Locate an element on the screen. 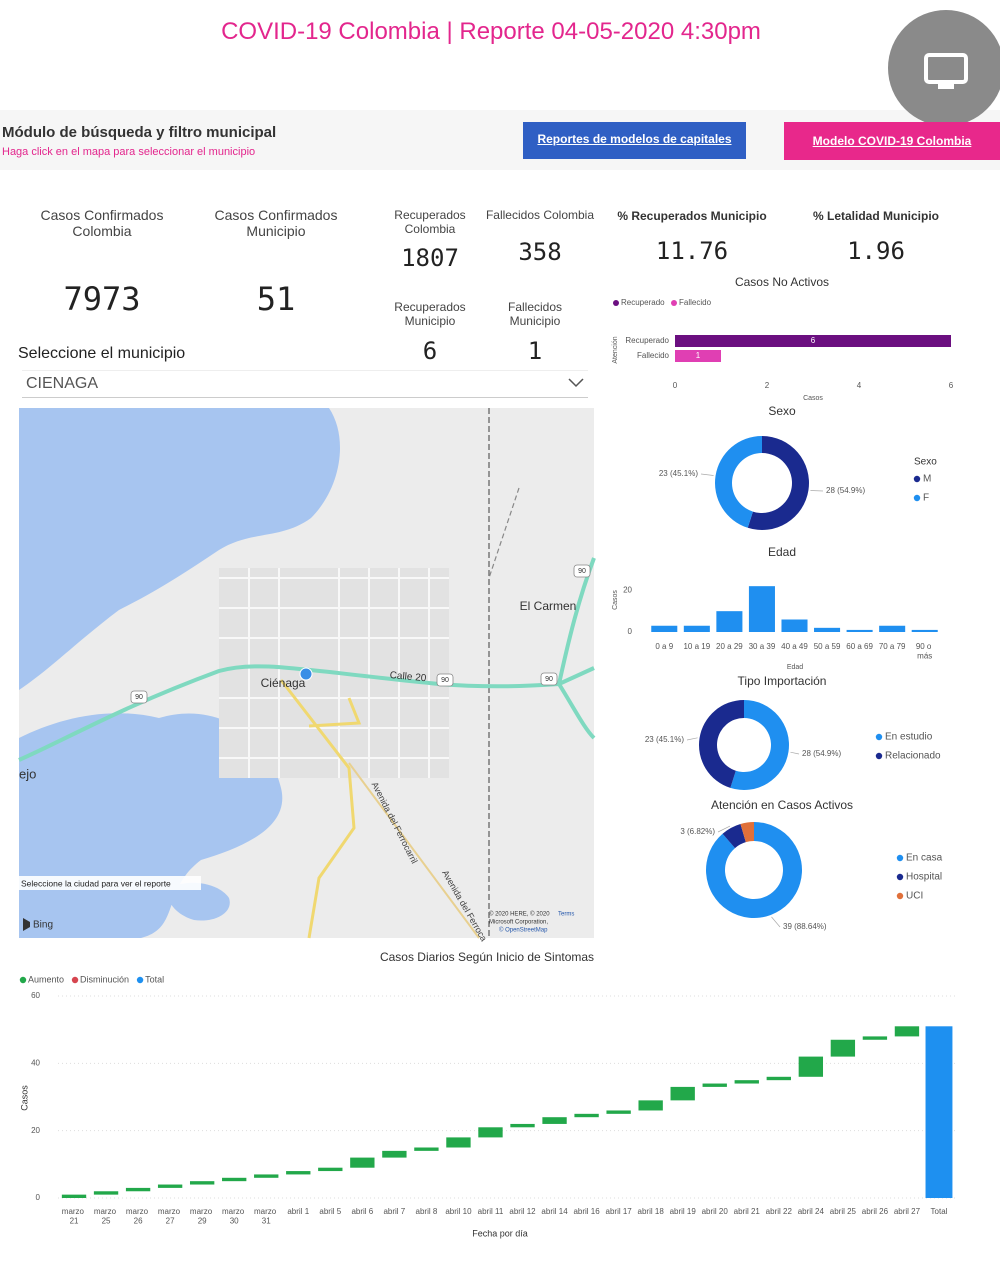 The height and width of the screenshot is (1267, 1000). x-tick-label: 4 is located at coordinates (859, 385).